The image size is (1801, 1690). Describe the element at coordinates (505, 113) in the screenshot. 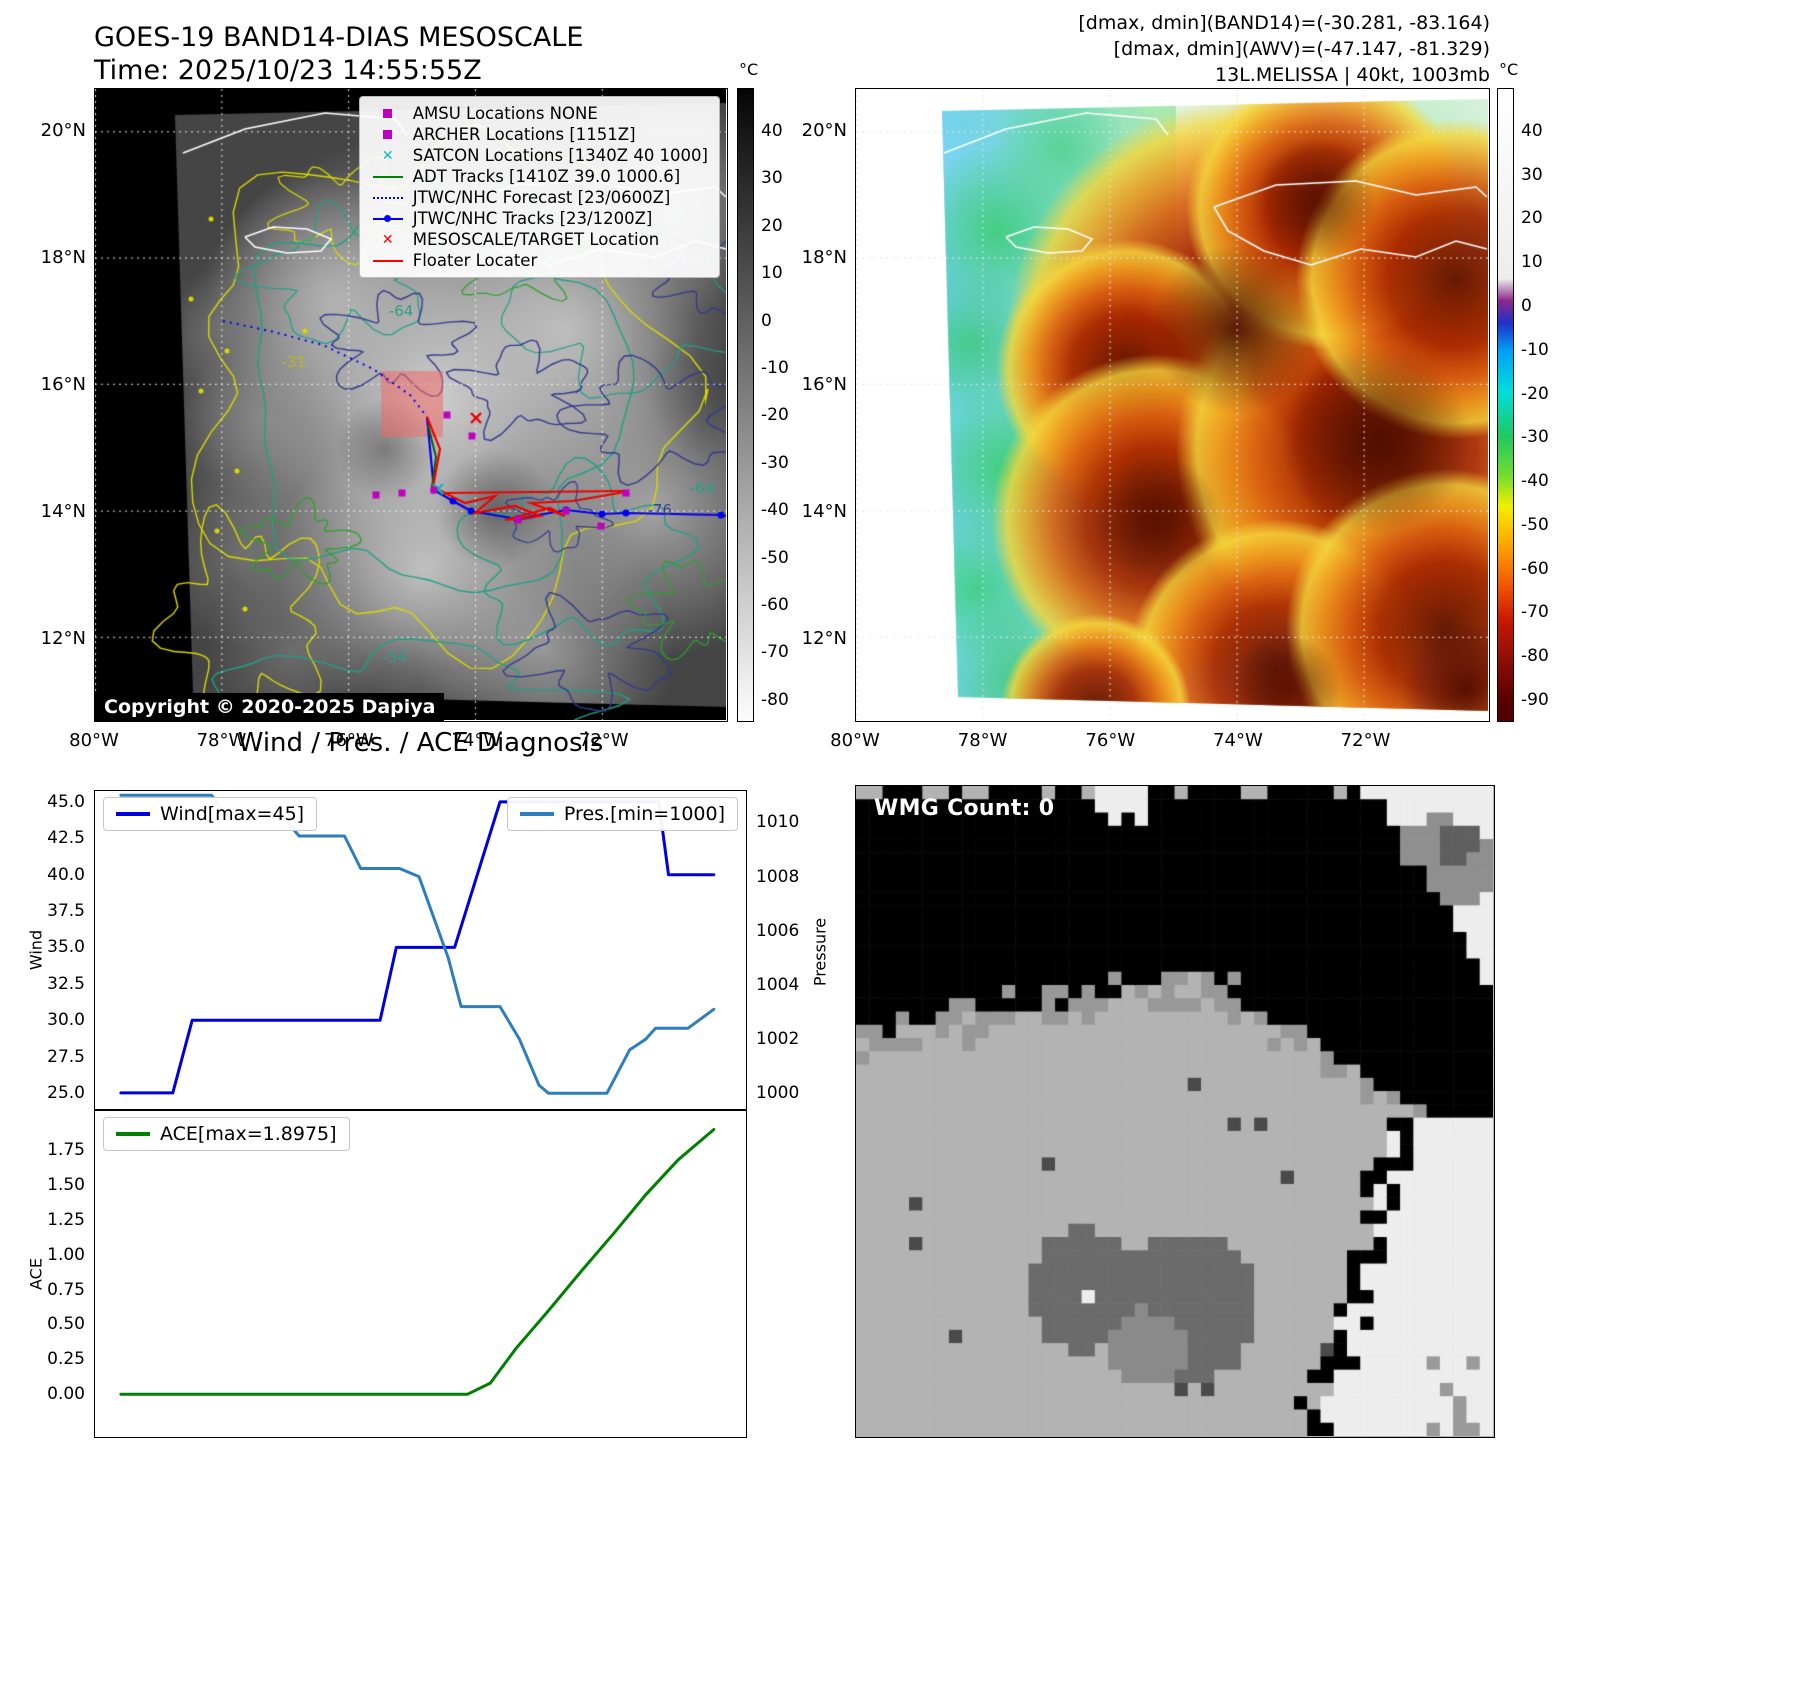

I see `legend-item-label: AMSU Locations NONE` at that location.